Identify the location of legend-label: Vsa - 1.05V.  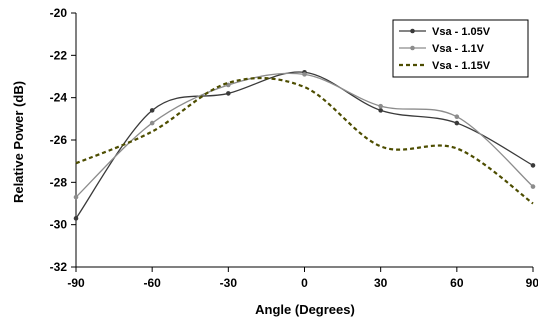
(461, 32).